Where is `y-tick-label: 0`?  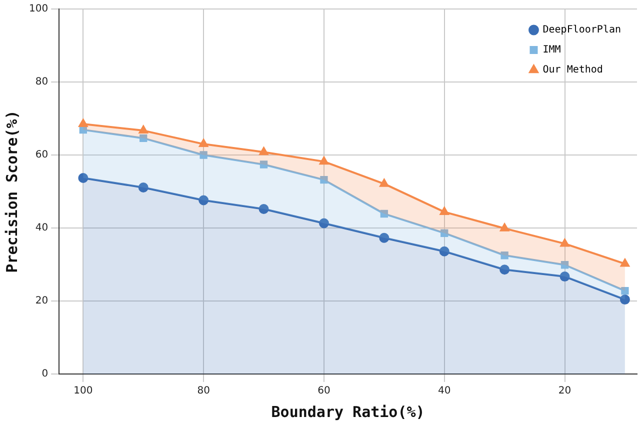 y-tick-label: 0 is located at coordinates (45, 374).